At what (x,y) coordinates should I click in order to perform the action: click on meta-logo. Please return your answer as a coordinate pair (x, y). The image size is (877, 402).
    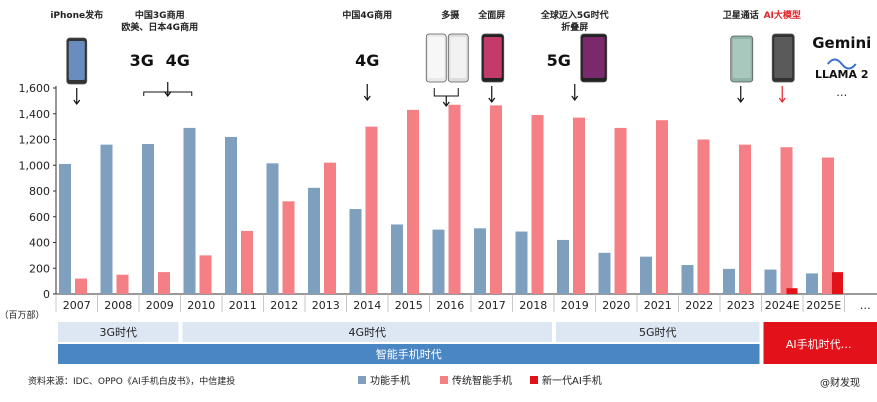
    Looking at the image, I should click on (841, 64).